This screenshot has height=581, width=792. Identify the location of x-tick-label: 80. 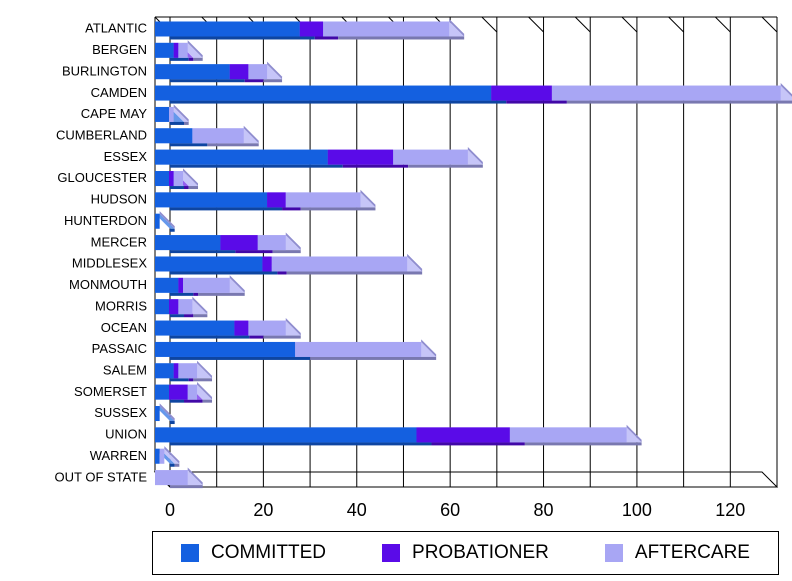
(544, 510).